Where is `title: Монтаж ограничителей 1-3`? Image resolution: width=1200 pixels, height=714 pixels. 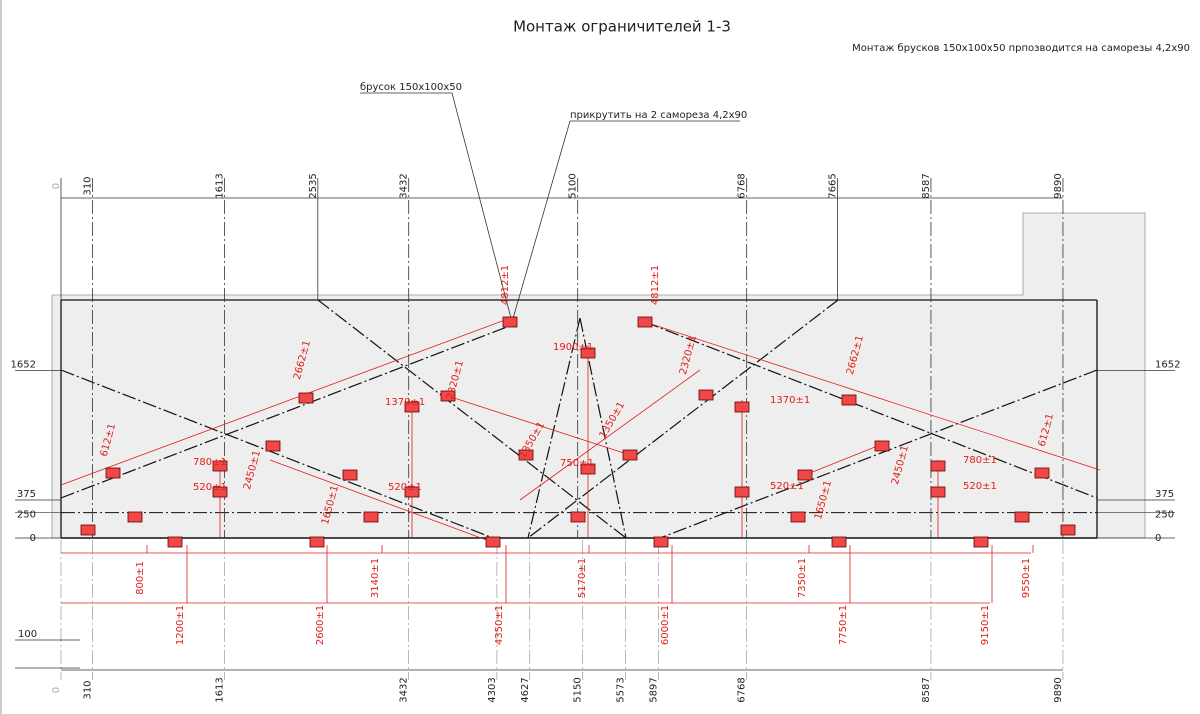
title: Монтаж ограничителей 1-3 is located at coordinates (622, 27).